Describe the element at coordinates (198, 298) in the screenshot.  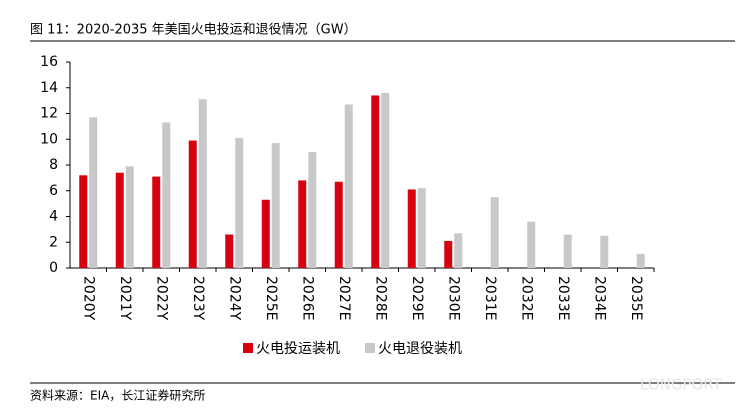
I see `x-tick-label: 2023Y` at that location.